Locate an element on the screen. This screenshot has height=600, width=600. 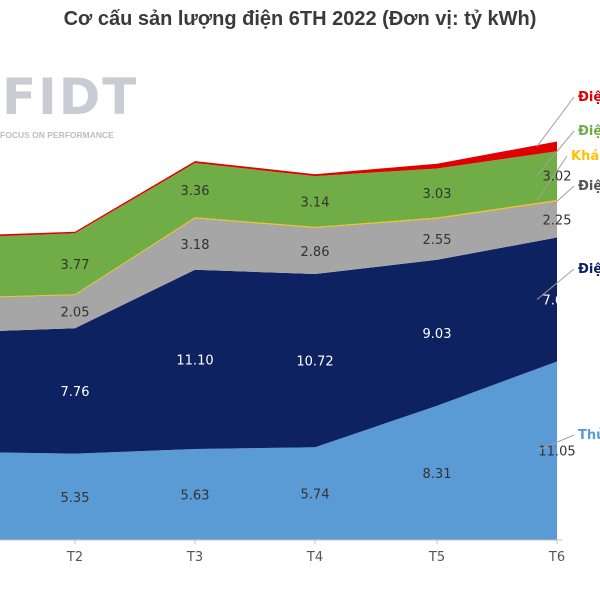
legend: Thủ Điện Điện Khá Điện Điện is located at coordinates (568, 271).